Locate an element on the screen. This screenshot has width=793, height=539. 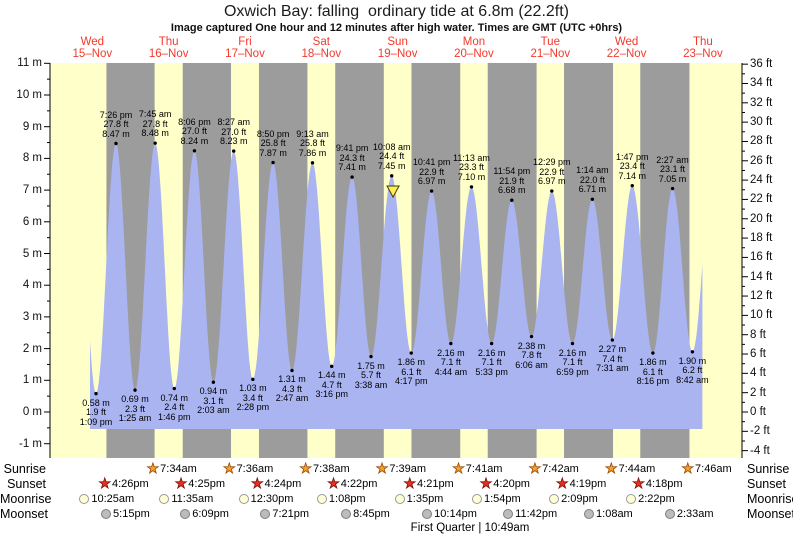
sunset-event: ★ 4:24pm is located at coordinates (276, 484).